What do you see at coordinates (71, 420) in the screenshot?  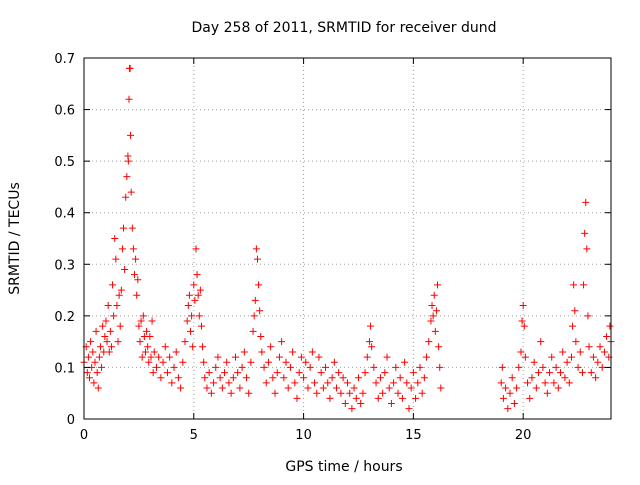 I see `y-tick-label: 0` at bounding box center [71, 420].